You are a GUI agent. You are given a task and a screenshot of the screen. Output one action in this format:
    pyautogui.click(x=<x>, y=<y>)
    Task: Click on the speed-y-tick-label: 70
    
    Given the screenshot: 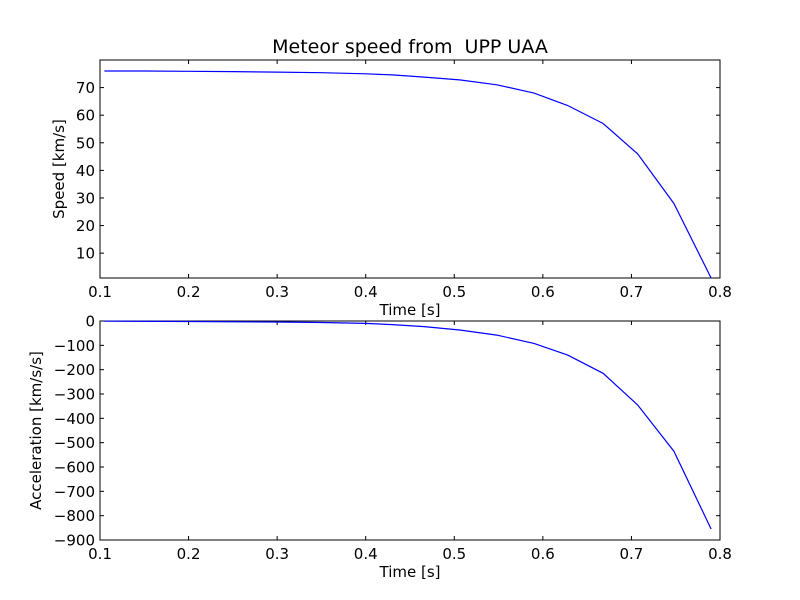 What is the action you would take?
    pyautogui.click(x=85, y=88)
    